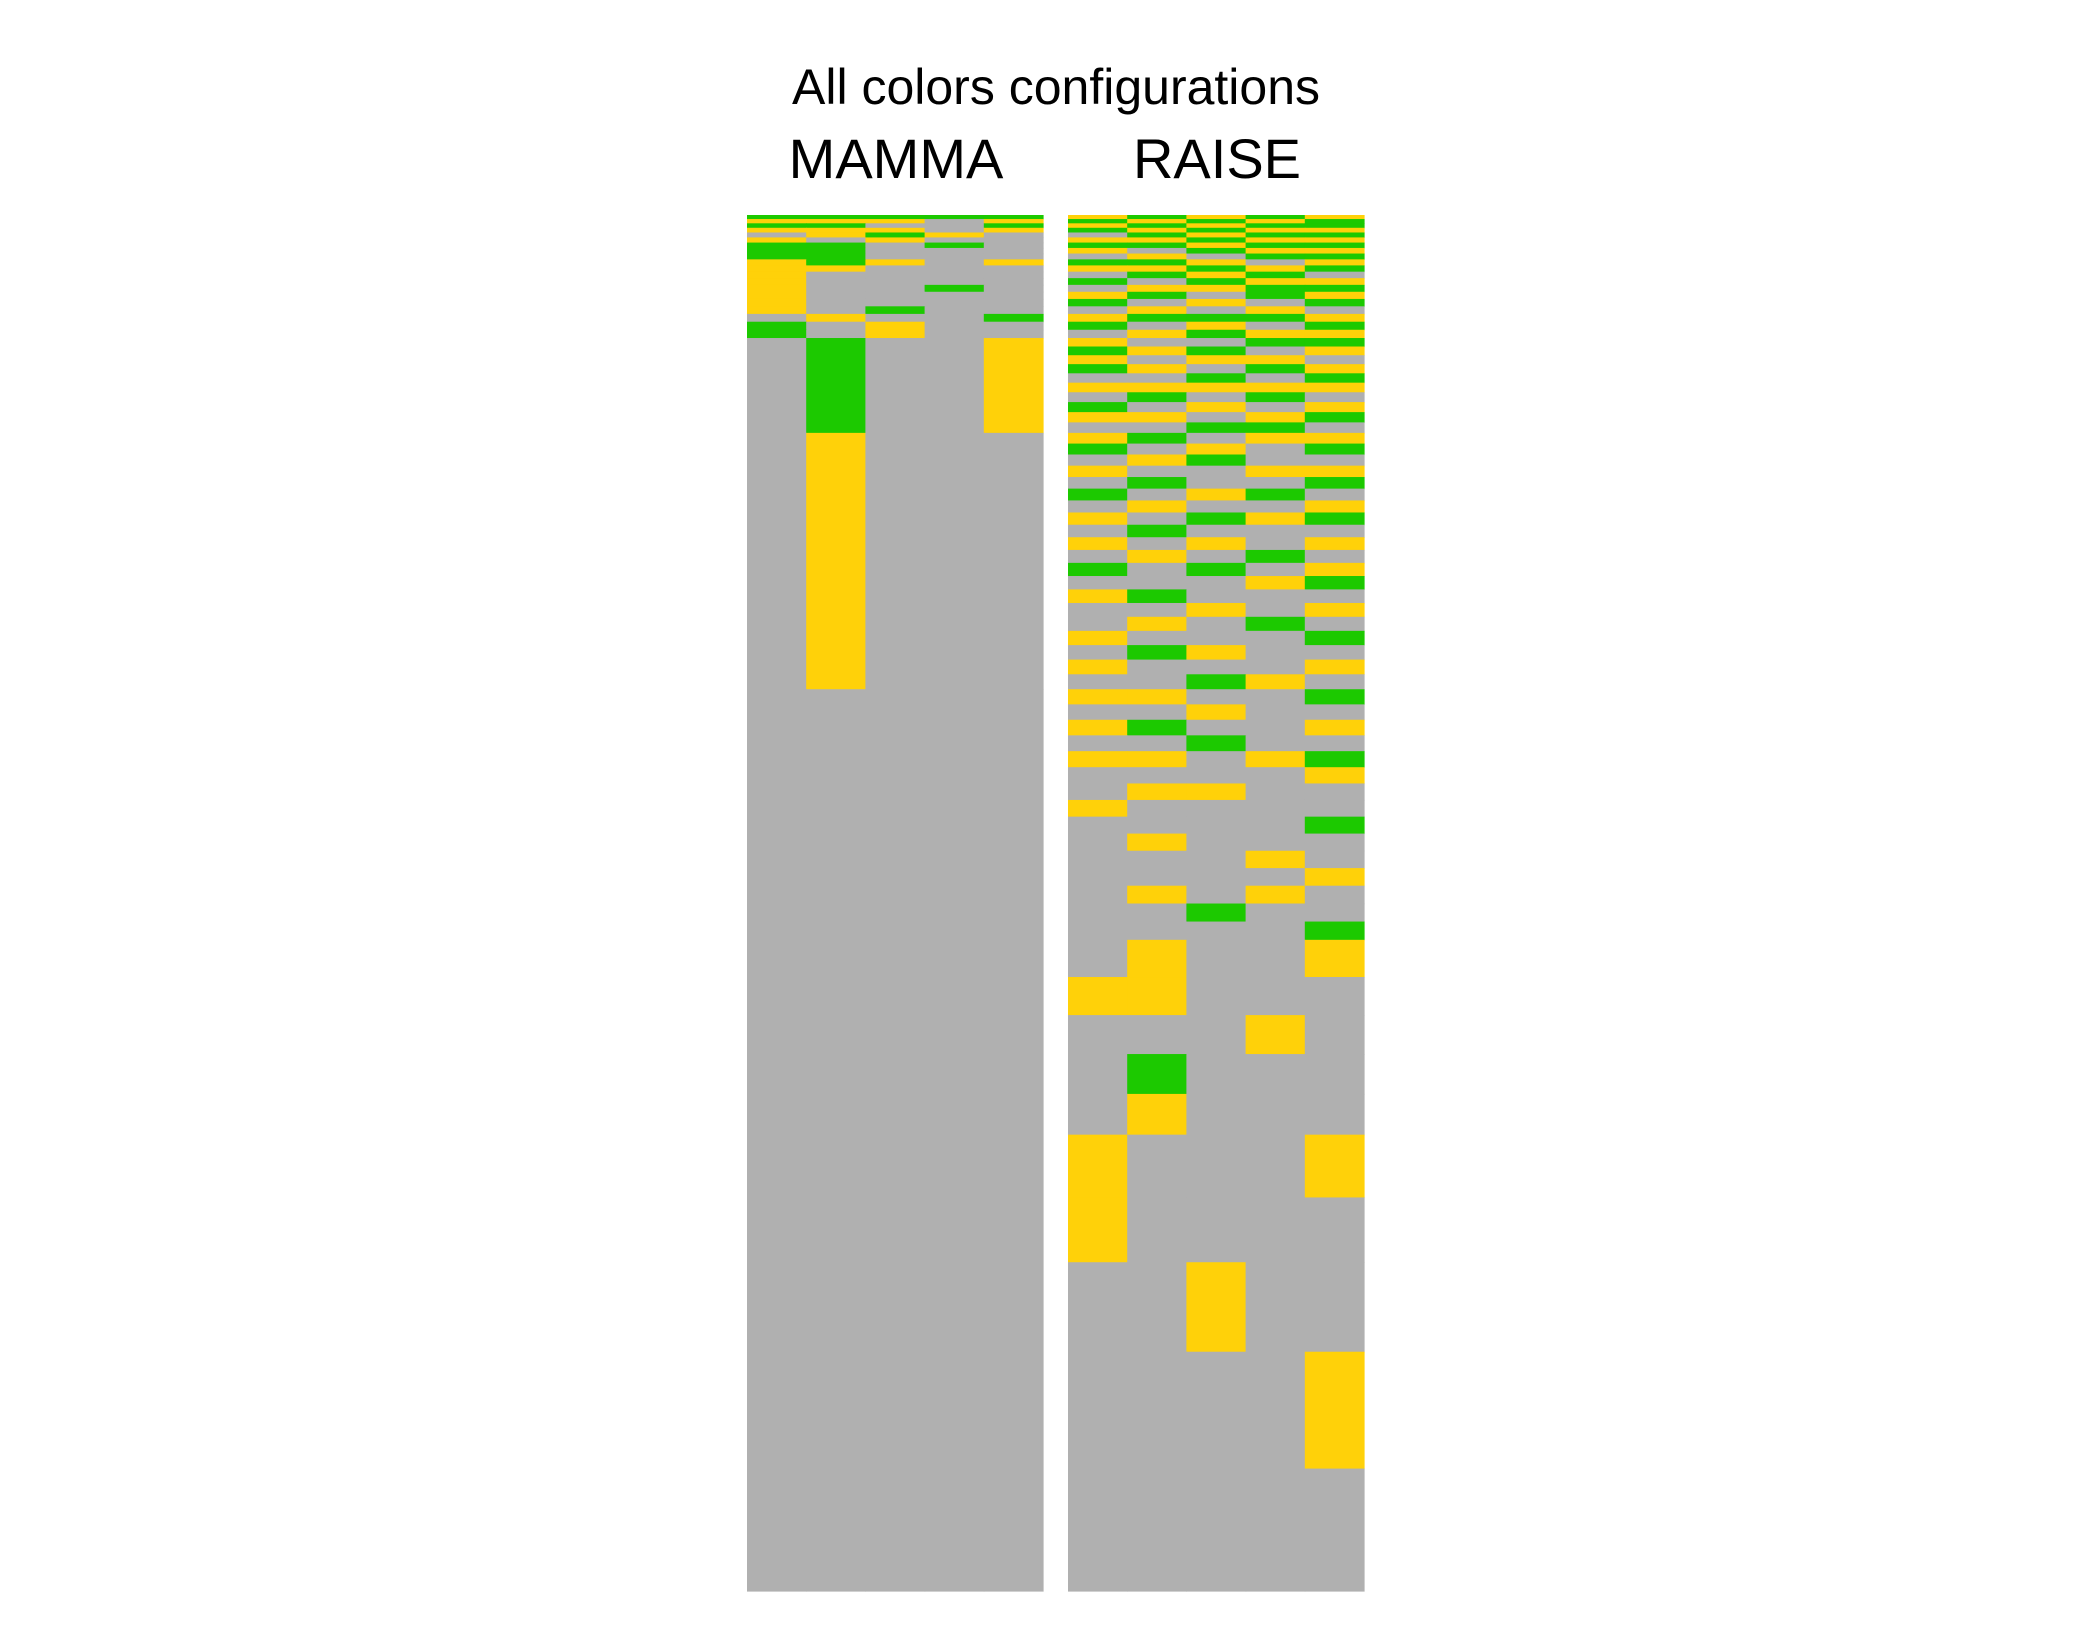 Image resolution: width=2100 pixels, height=1650 pixels. I want to click on chart-title: All colors configurations, so click(1056, 87).